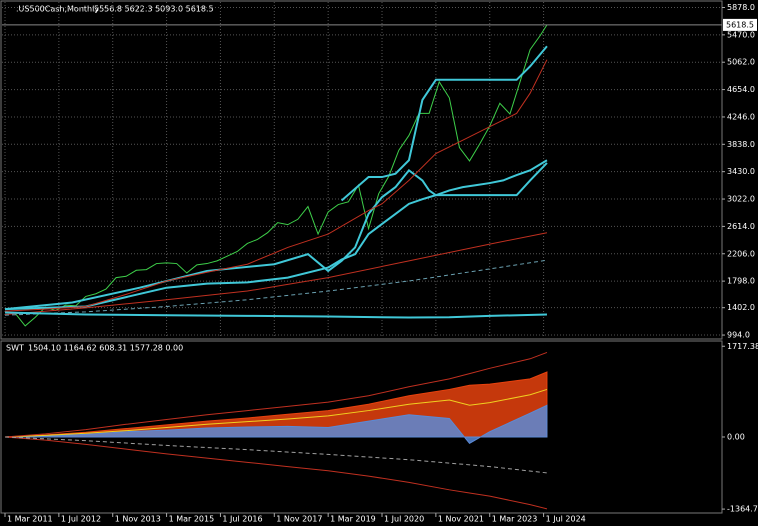 The height and width of the screenshot is (526, 758). I want to click on y-tick-label: 994.0, so click(738, 335).